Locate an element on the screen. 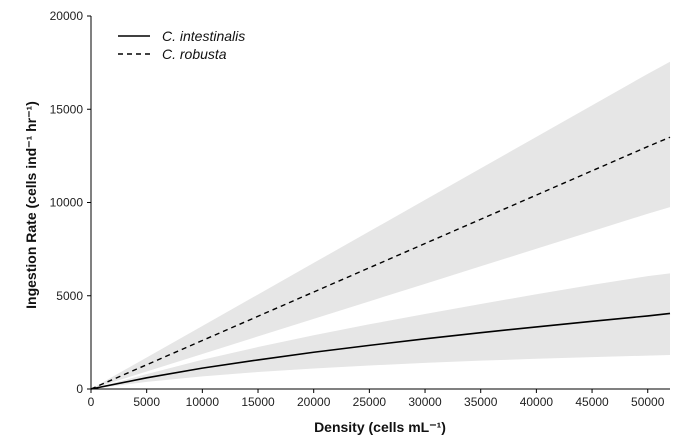 Image resolution: width=685 pixels, height=441 pixels. y-tick-label: 20000 is located at coordinates (67, 16).